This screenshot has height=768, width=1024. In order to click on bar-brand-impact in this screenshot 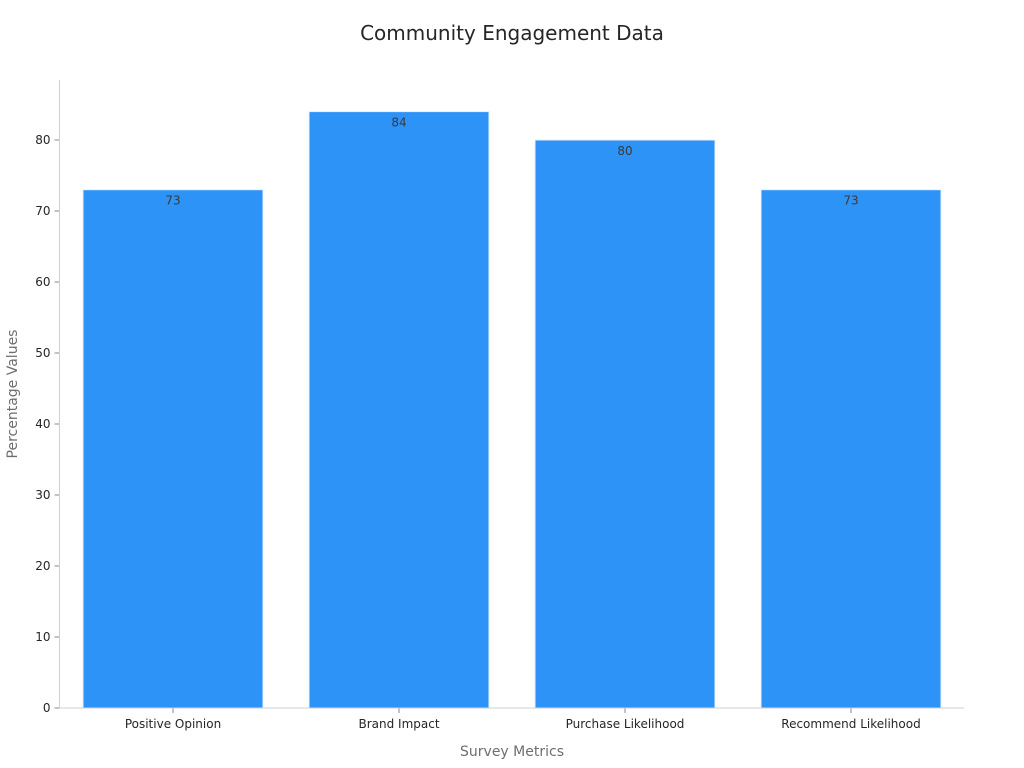, I will do `click(399, 410)`.